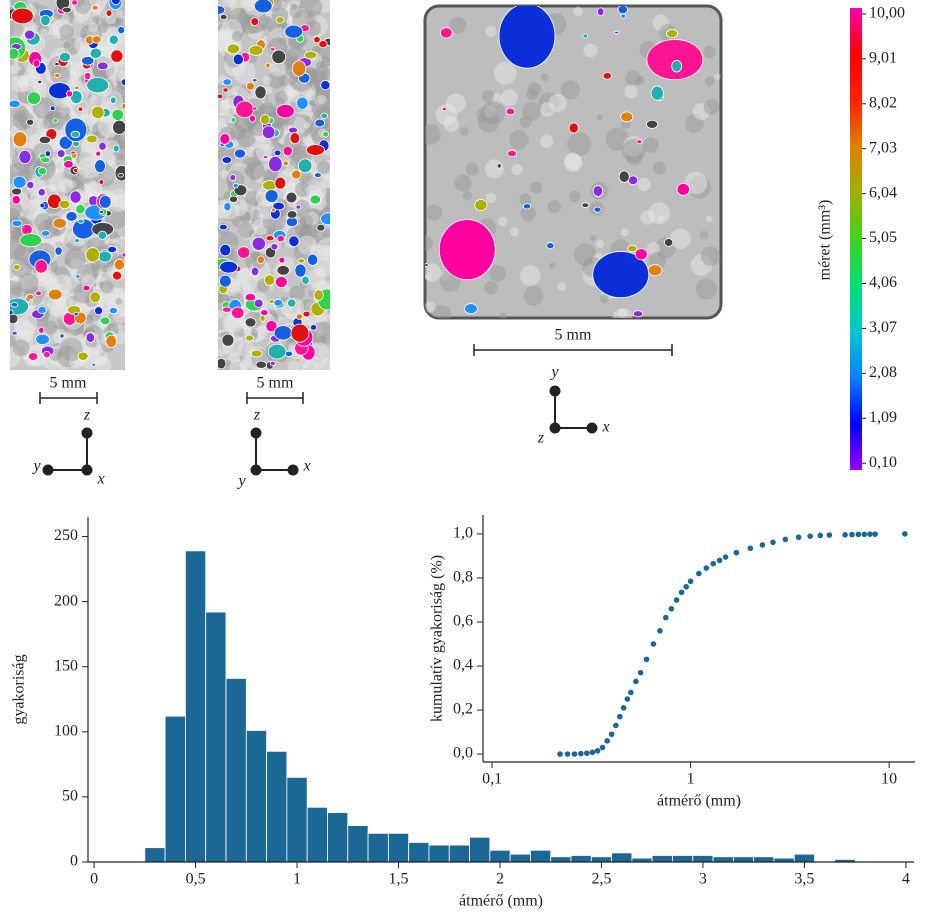  I want to click on x-axis-label: átmérő (mm), so click(501, 901).